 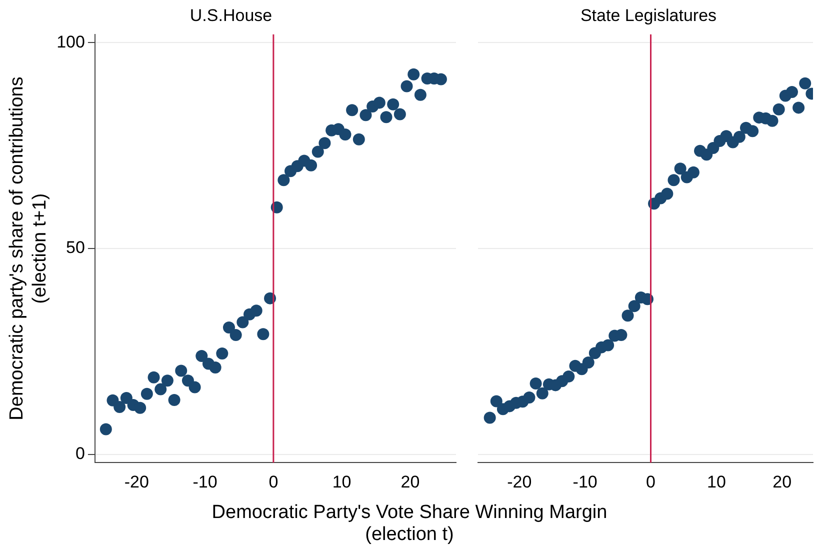 I want to click on y-tick-label: 0, so click(x=80, y=454).